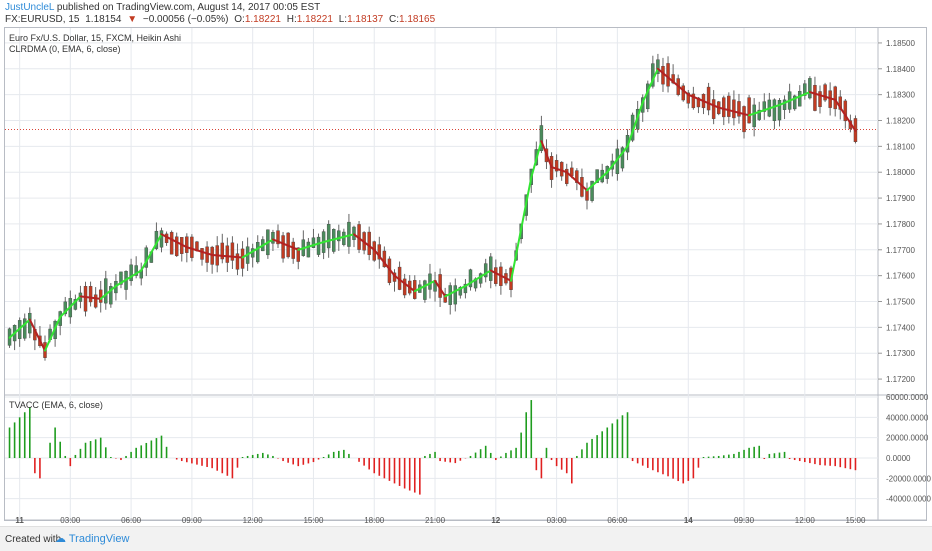 Image resolution: width=932 pixels, height=551 pixels. Describe the element at coordinates (900, 327) in the screenshot. I see `price-tick-label: 1.17400` at that location.